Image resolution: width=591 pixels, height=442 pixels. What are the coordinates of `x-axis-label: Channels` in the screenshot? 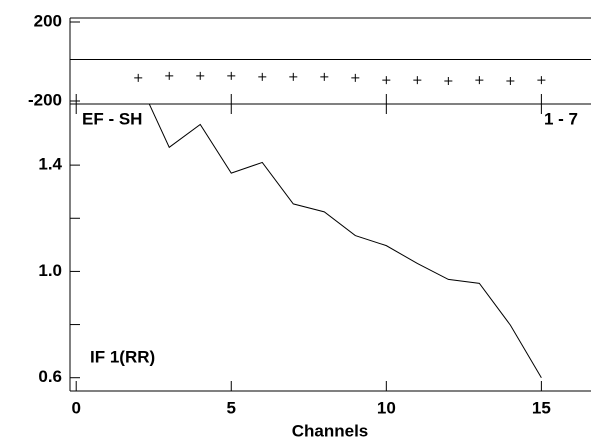 It's located at (330, 430).